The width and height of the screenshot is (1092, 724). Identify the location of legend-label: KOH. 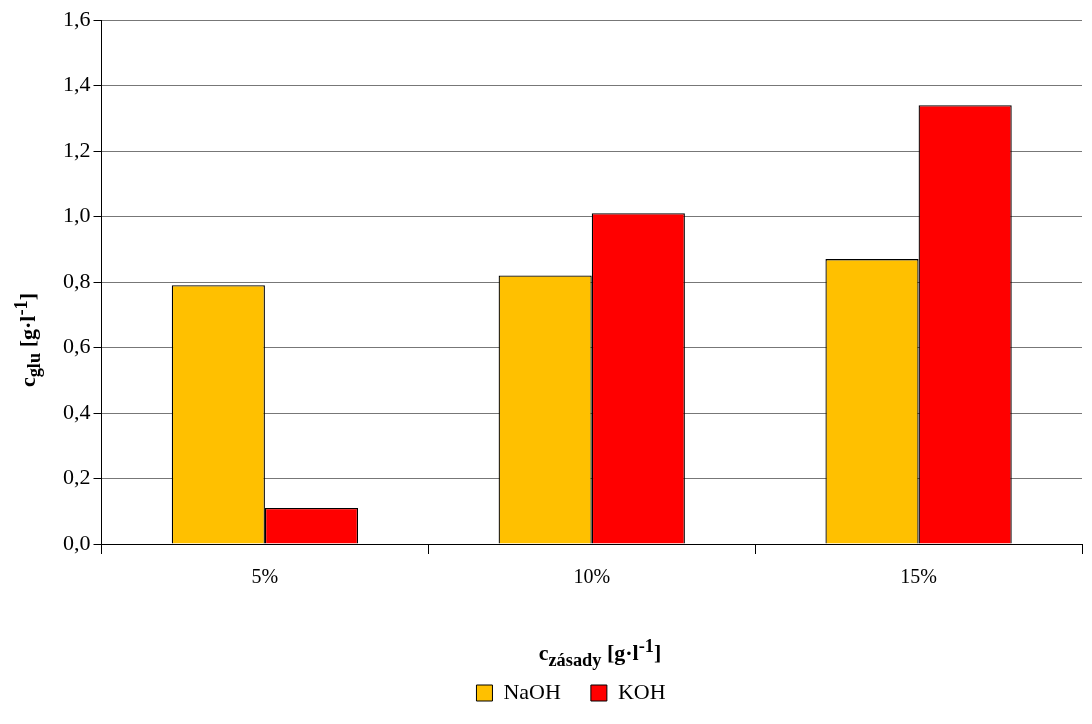
(641, 691).